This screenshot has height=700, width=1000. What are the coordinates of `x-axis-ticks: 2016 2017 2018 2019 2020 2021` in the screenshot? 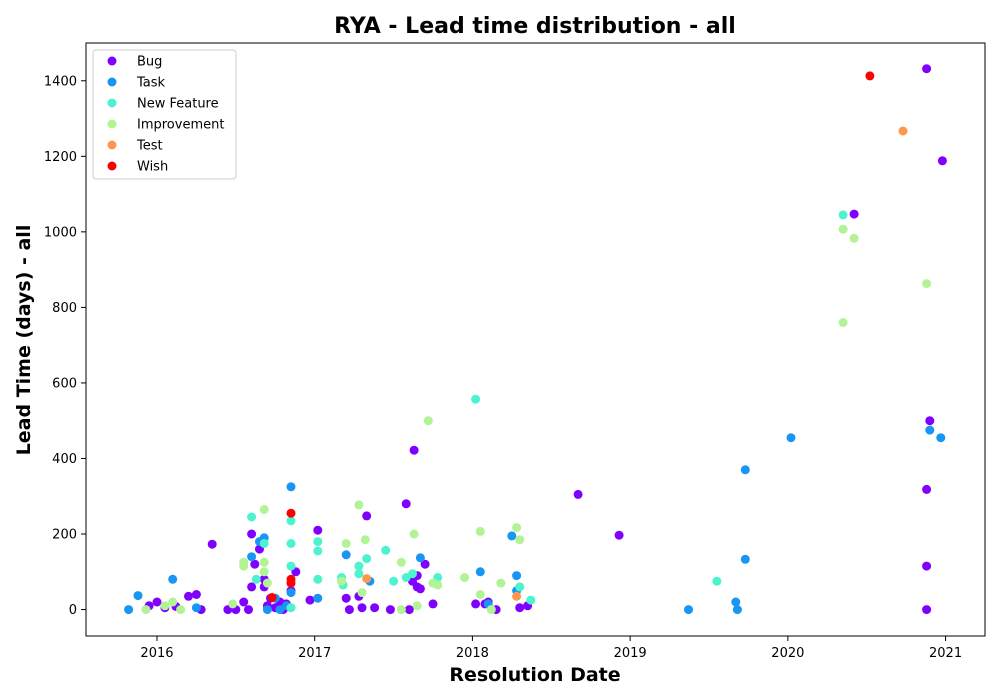 It's located at (551, 648).